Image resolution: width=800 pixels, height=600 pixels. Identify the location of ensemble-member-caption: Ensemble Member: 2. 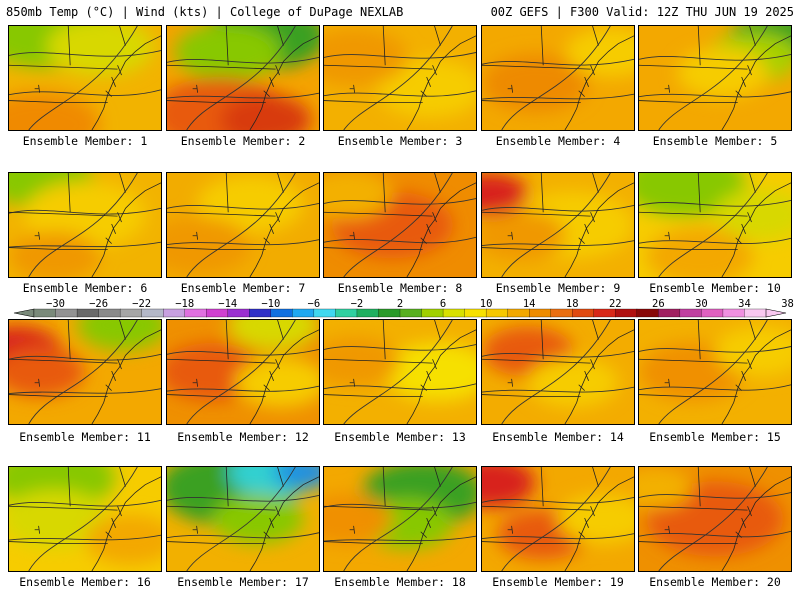
(243, 141).